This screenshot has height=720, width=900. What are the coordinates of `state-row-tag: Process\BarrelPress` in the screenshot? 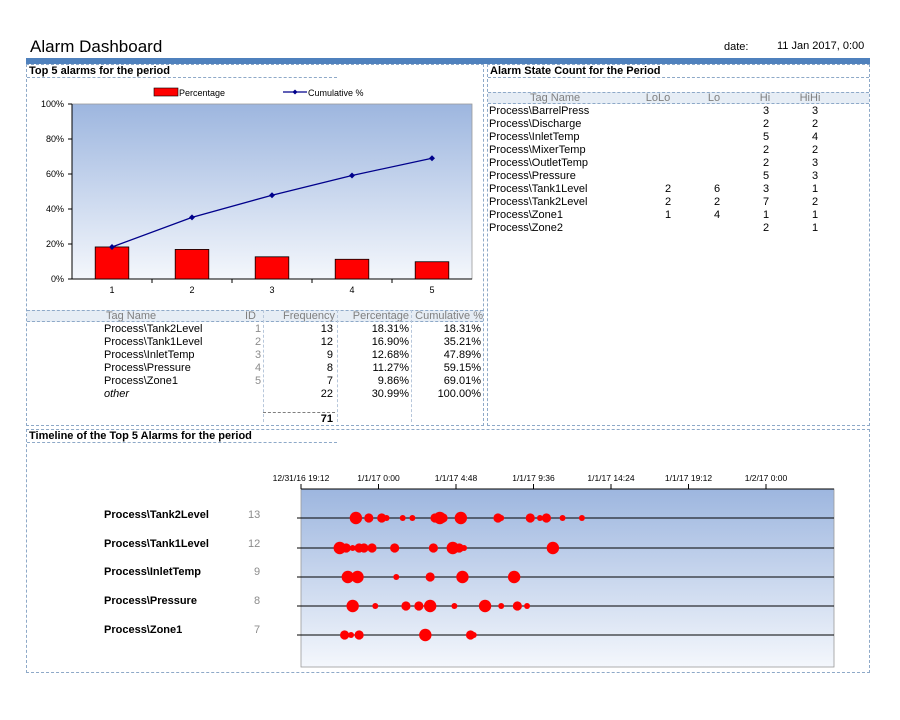 It's located at (539, 111).